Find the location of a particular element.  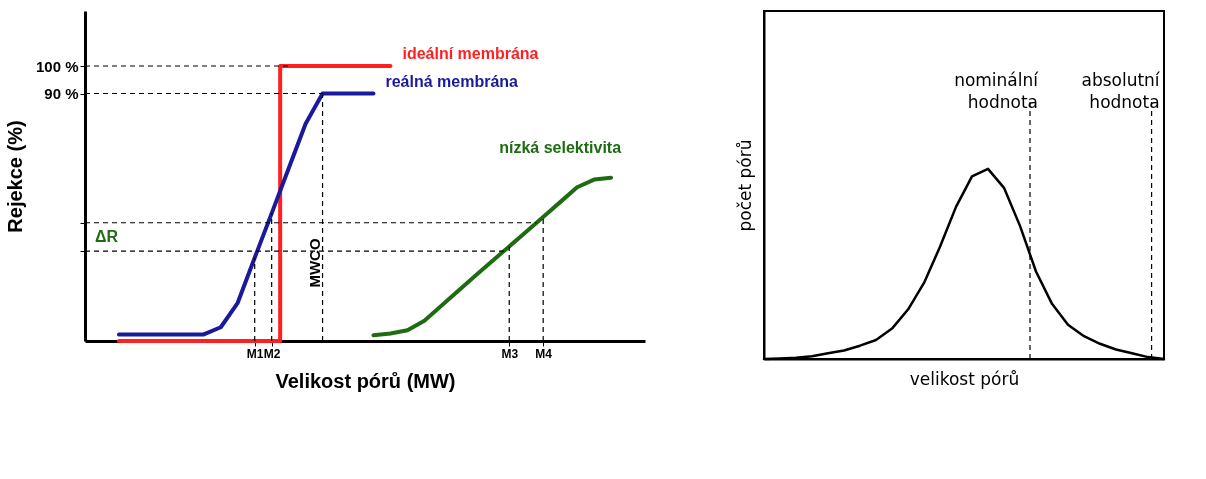

y-tick-label: 90 % is located at coordinates (61, 93).